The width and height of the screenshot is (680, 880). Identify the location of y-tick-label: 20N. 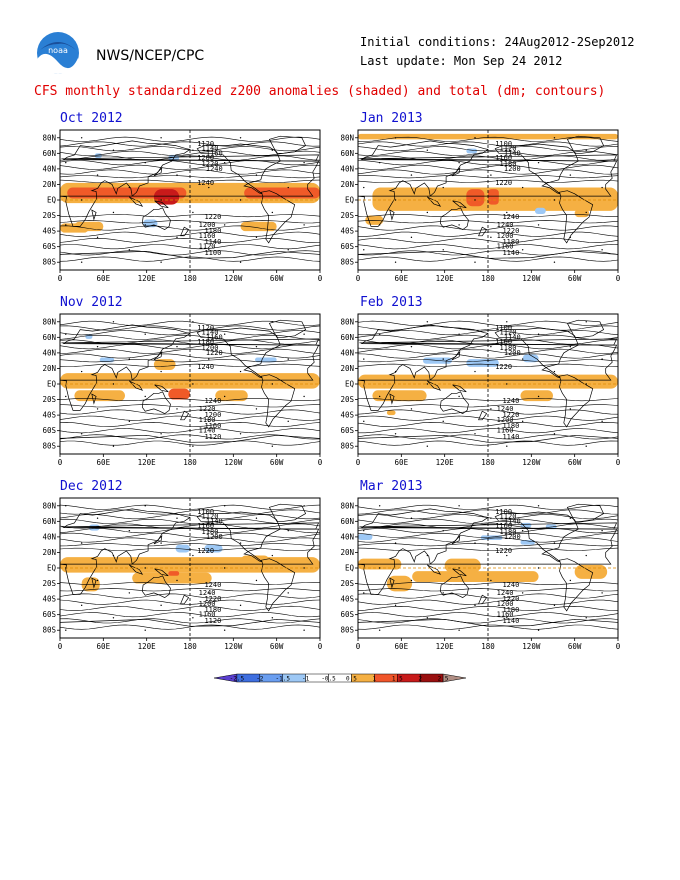
(347, 368).